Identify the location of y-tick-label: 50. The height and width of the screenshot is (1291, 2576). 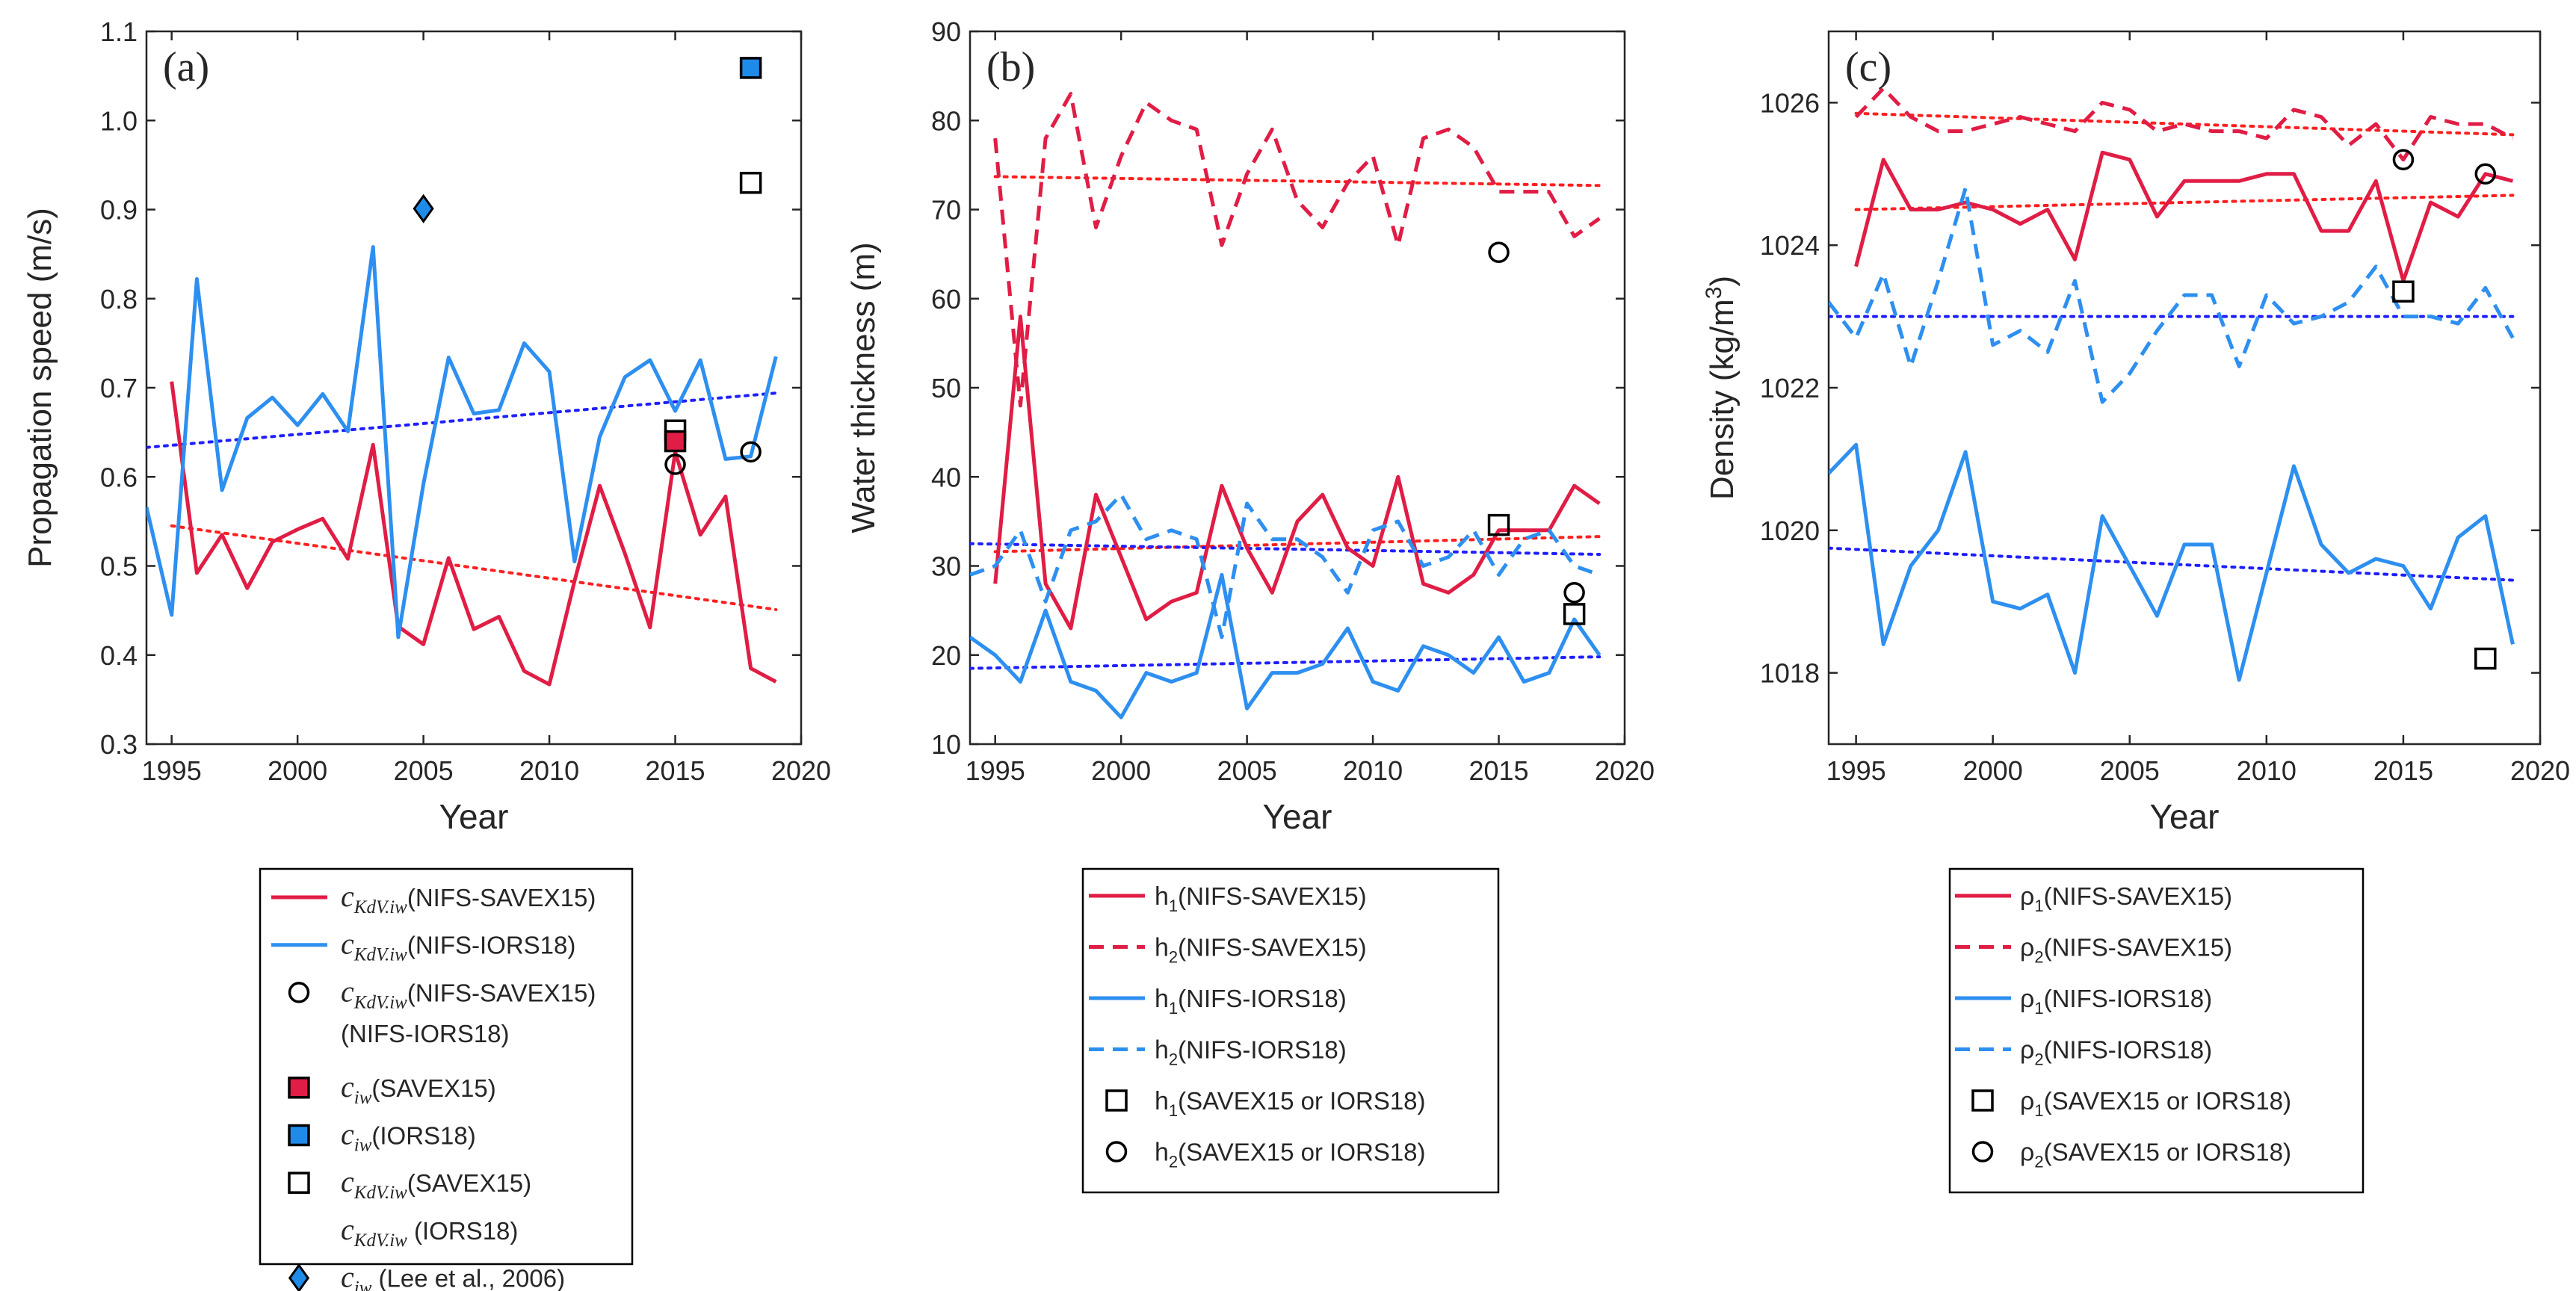
(946, 388).